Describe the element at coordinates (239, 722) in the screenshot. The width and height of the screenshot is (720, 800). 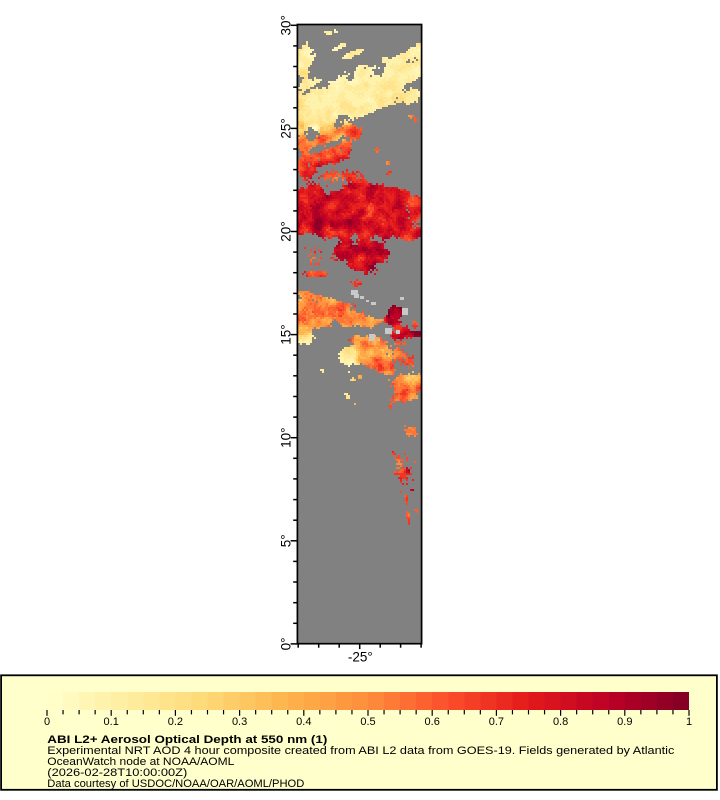
I see `svg-text: 0.3` at that location.